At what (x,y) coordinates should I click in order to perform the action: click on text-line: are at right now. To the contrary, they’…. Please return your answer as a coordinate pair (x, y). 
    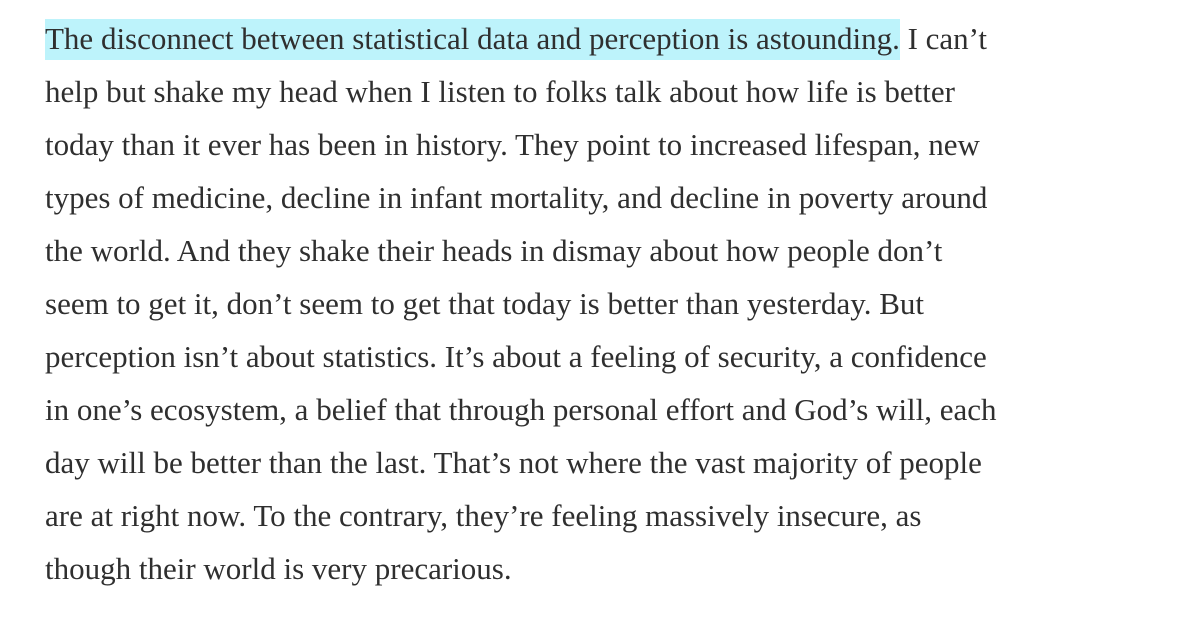
    Looking at the image, I should click on (483, 515).